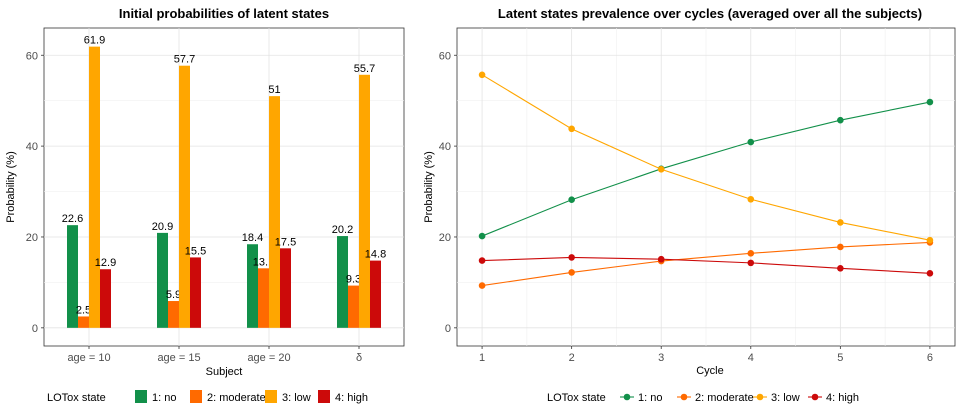 The height and width of the screenshot is (410, 956). I want to click on bar-age-10-1-no, so click(72, 276).